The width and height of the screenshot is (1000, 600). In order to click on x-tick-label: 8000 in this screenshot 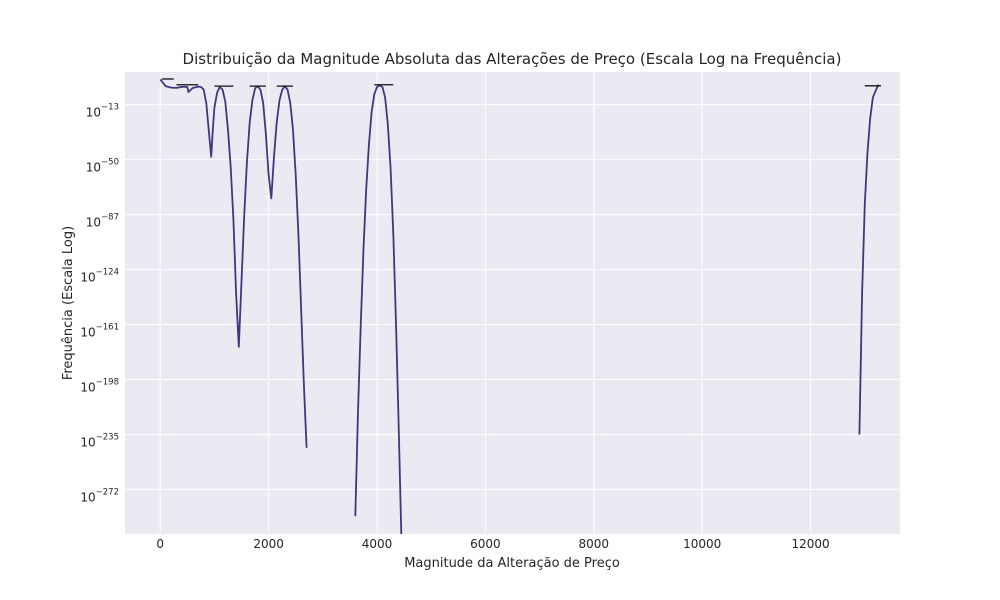, I will do `click(594, 544)`.